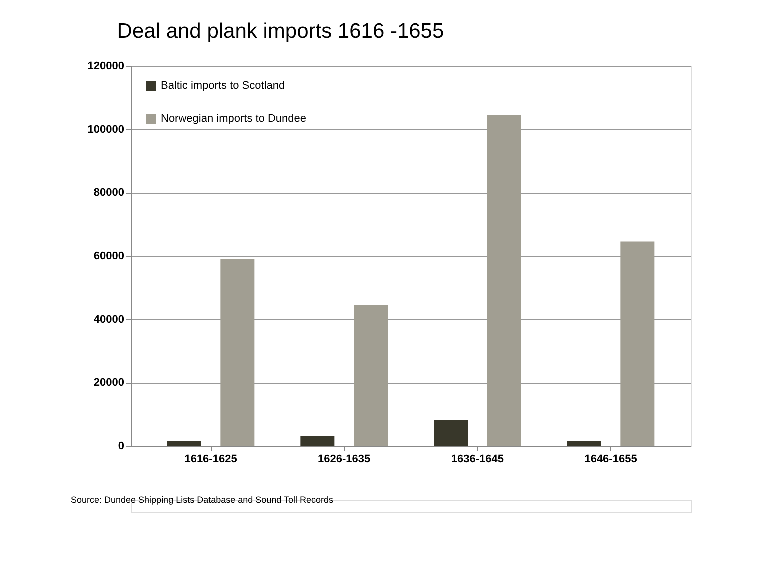 This screenshot has width=764, height=568. I want to click on y-tick-label: 60000, so click(109, 256).